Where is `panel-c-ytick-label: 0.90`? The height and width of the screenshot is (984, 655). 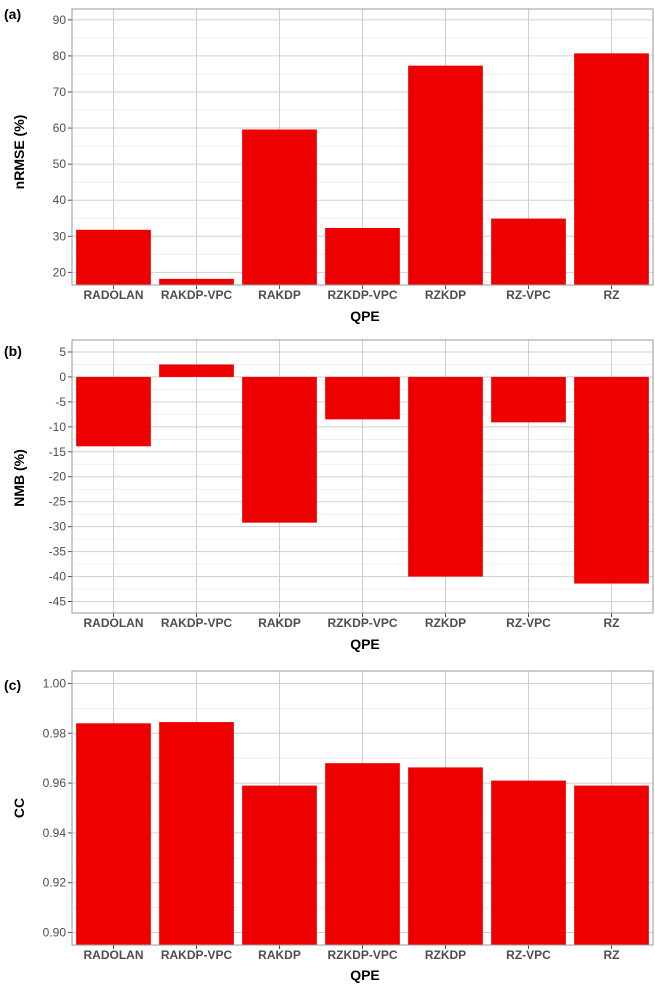 panel-c-ytick-label: 0.90 is located at coordinates (55, 933).